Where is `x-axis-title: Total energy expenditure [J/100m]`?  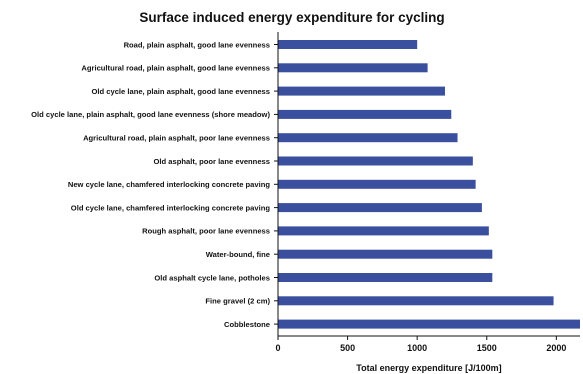 x-axis-title: Total energy expenditure [J/100m] is located at coordinates (428, 368).